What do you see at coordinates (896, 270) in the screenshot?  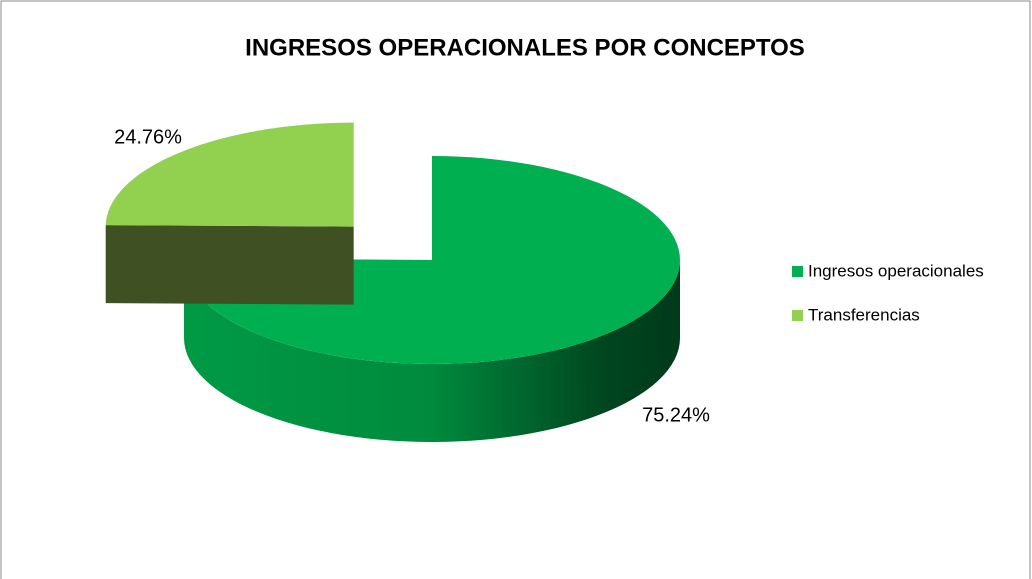 I see `legend-label: Ingresos operacionales` at bounding box center [896, 270].